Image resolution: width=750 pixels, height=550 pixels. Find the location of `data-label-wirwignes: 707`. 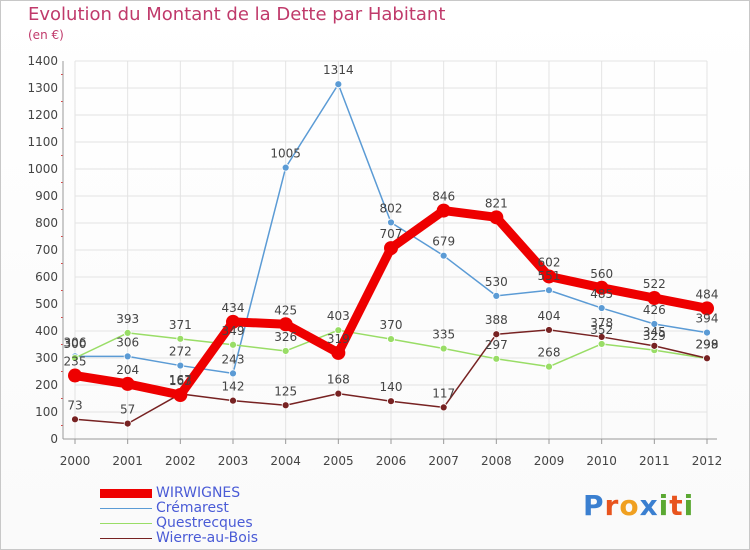

data-label-wirwignes: 707 is located at coordinates (391, 234).